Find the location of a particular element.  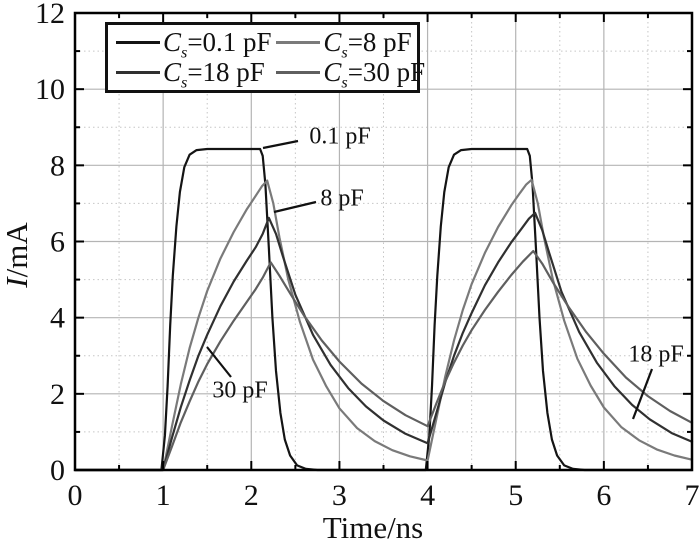

x-axis-label: Time/ns is located at coordinates (373, 527).